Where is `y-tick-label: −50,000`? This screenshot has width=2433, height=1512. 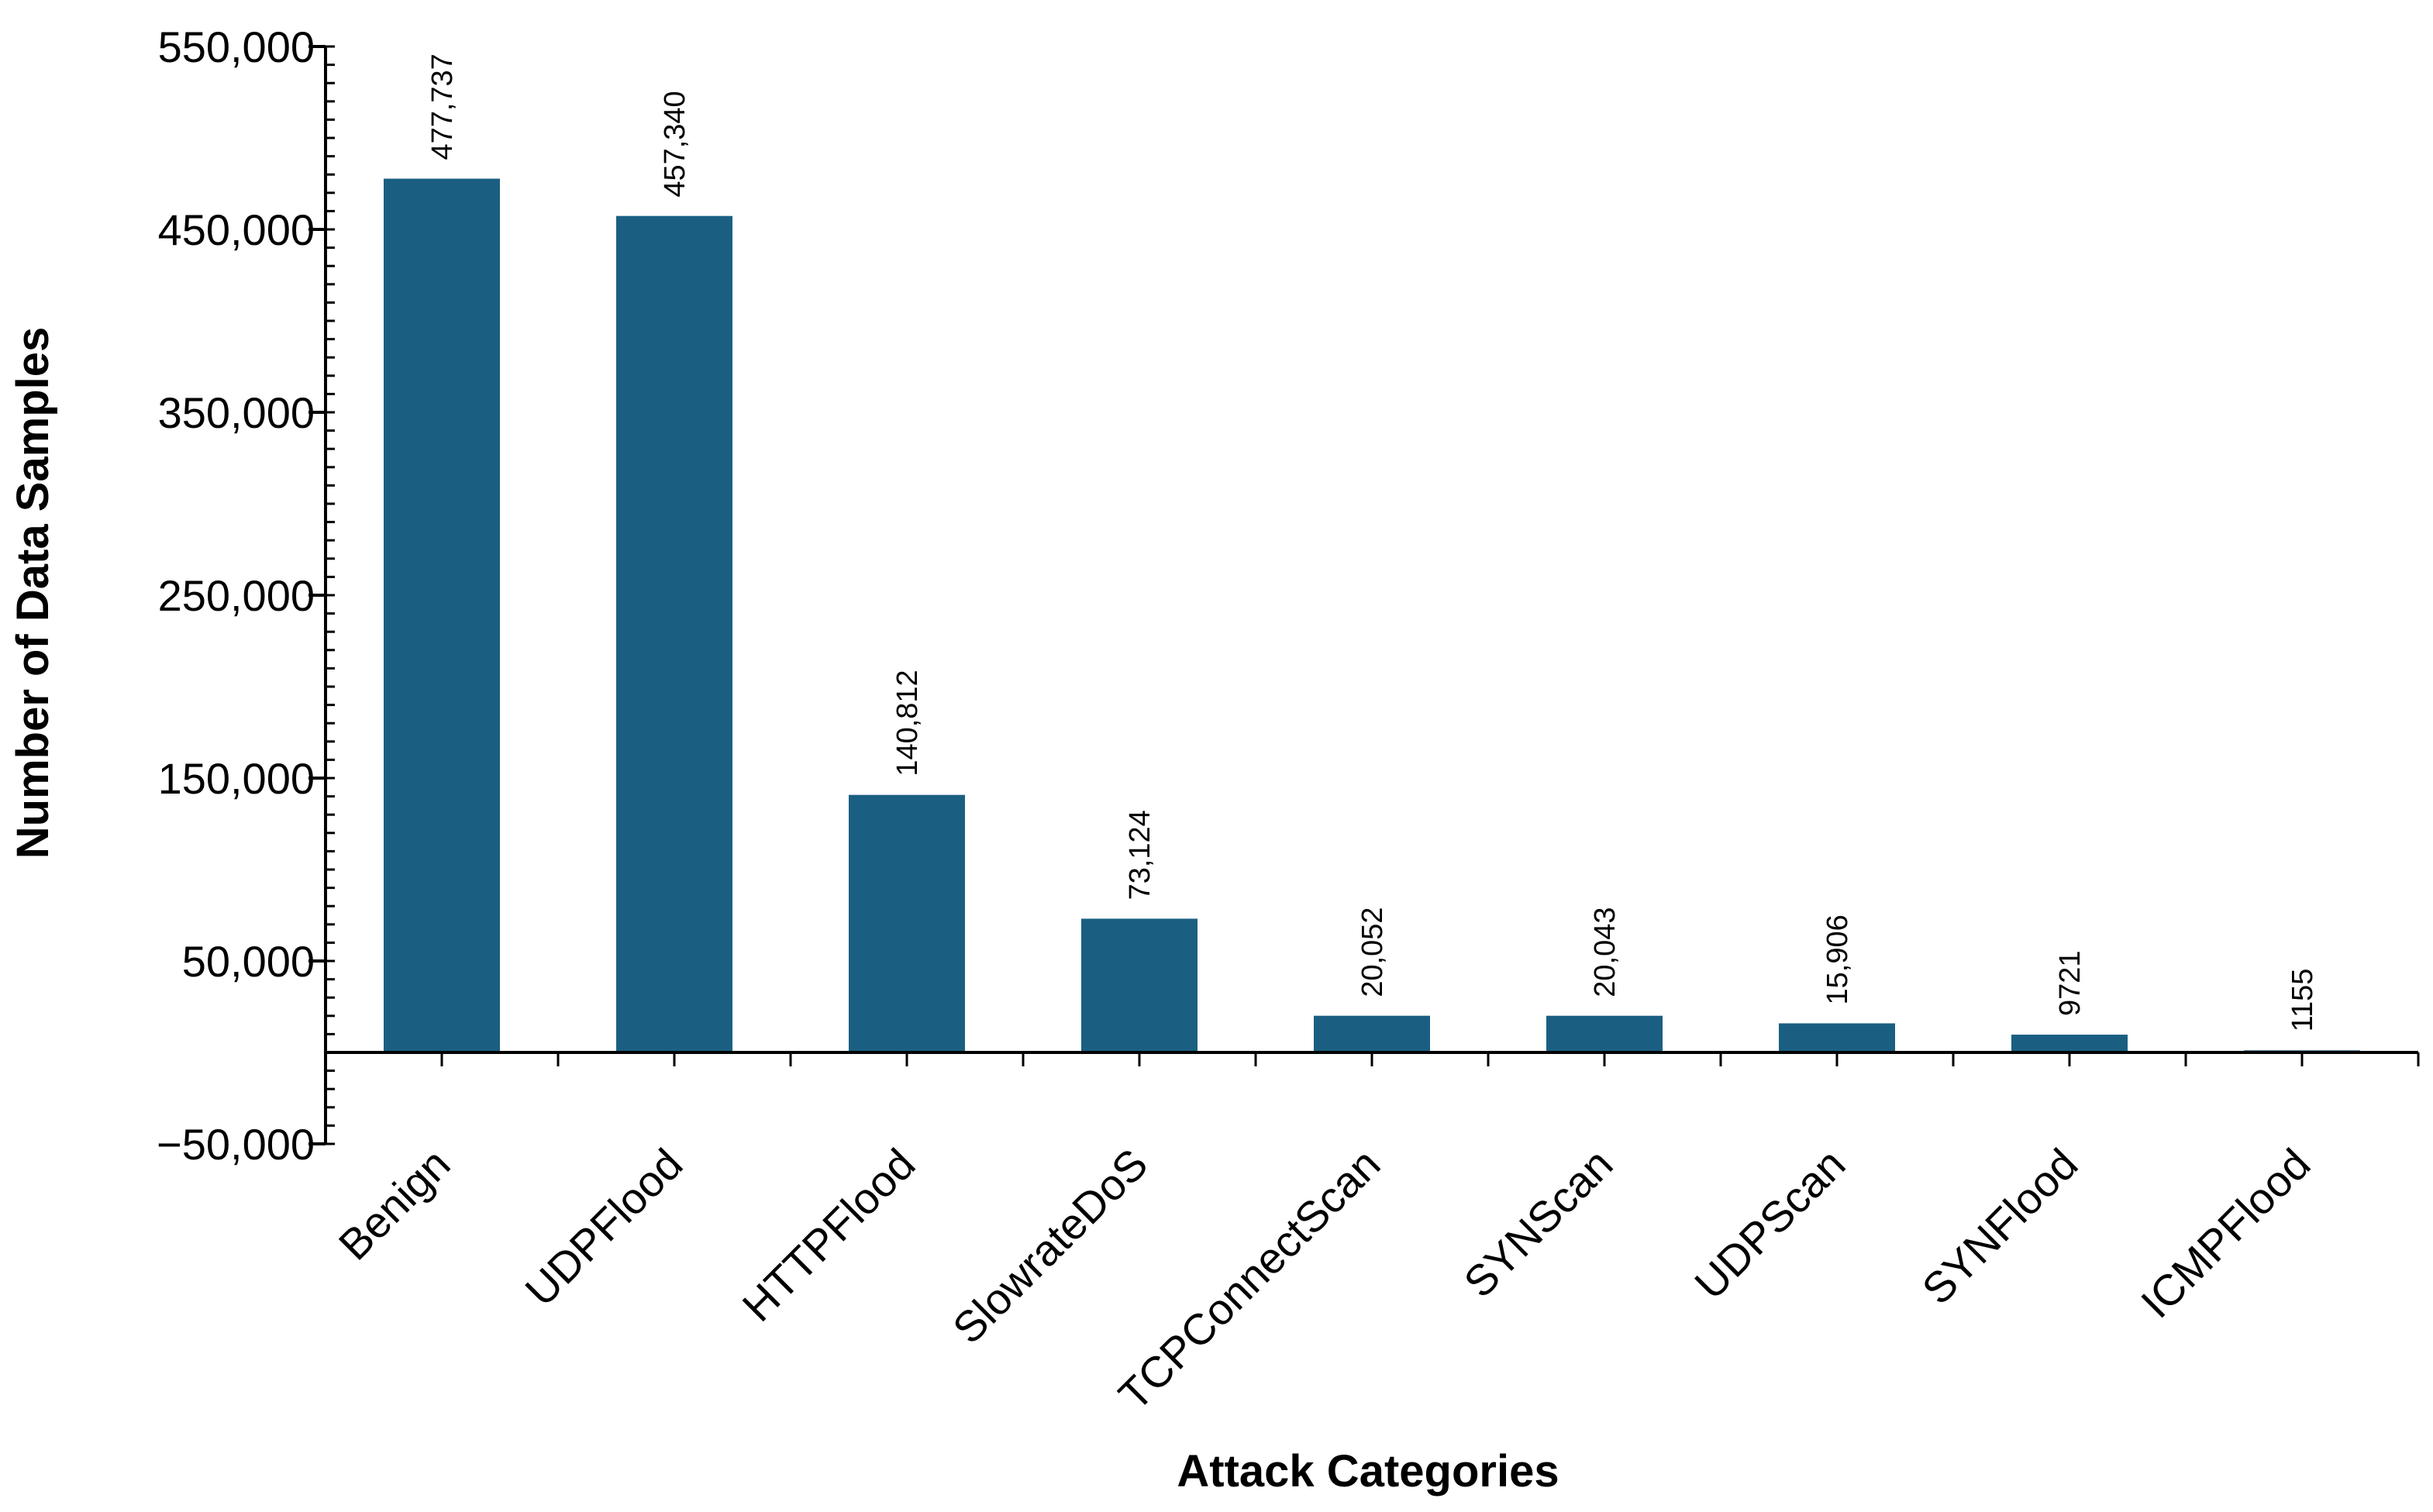 y-tick-label: −50,000 is located at coordinates (236, 1144).